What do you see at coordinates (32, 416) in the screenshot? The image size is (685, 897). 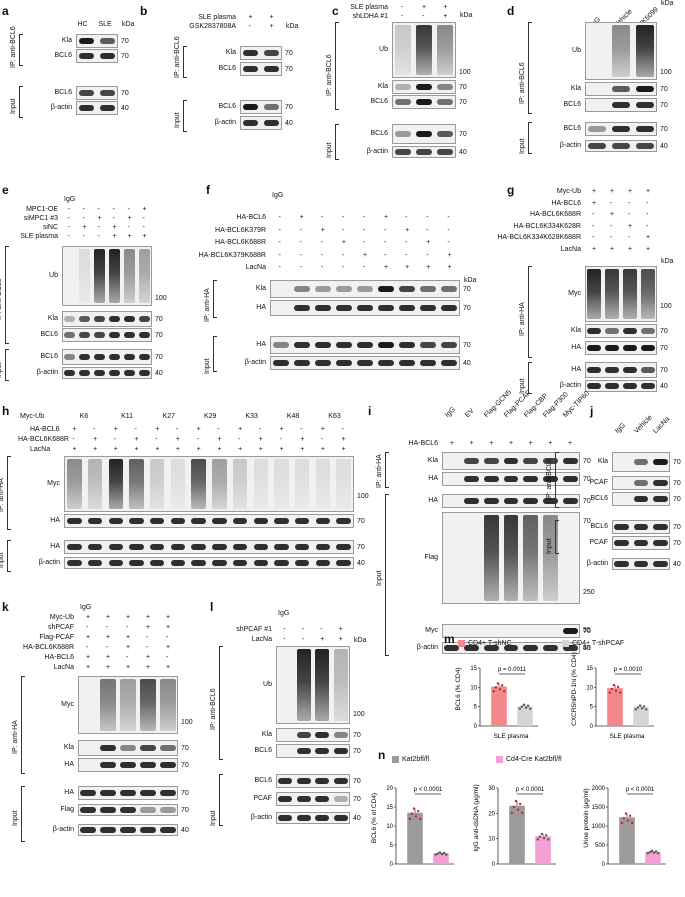 I see `groups-label: Myc-Ub` at bounding box center [32, 416].